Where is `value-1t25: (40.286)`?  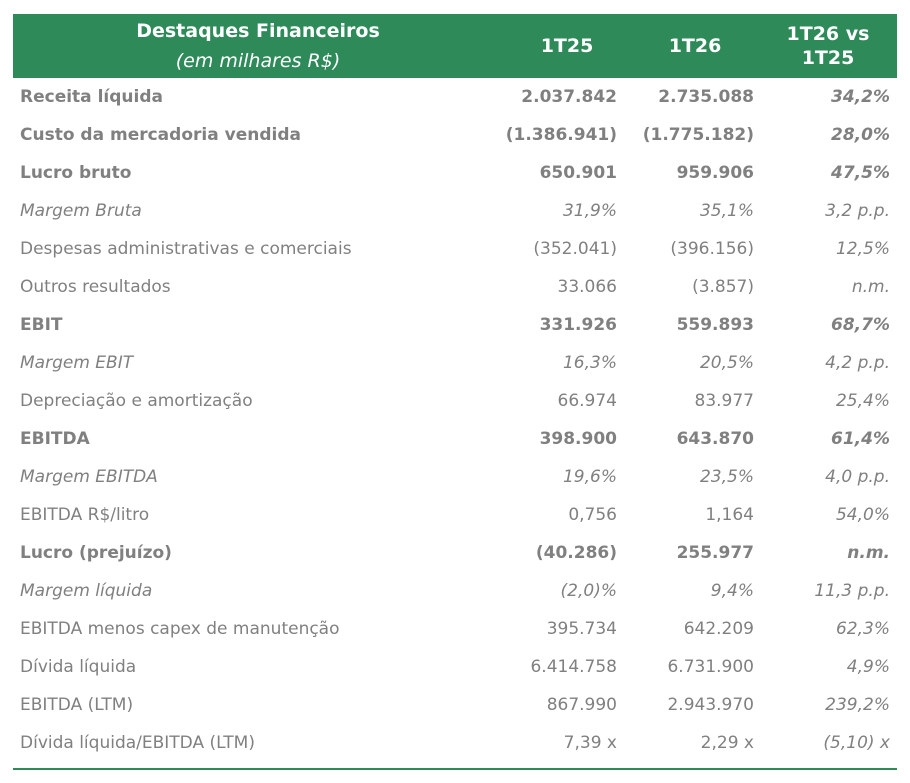
value-1t25: (40.286) is located at coordinates (576, 553).